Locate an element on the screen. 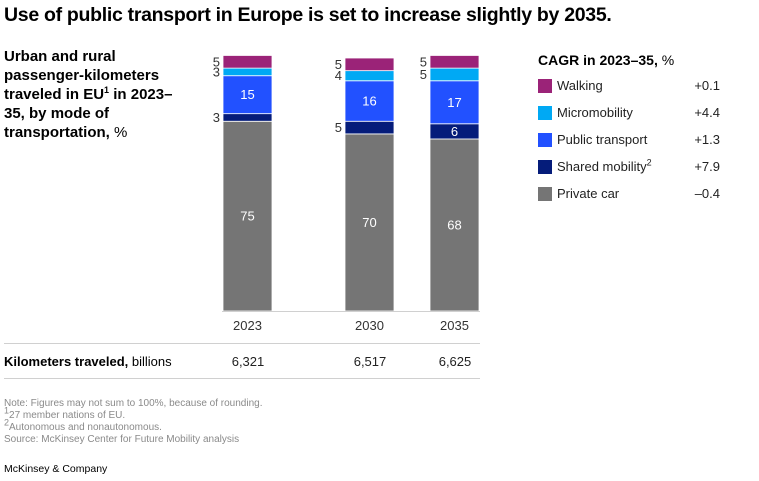  legend-cagr-value: –0.4 is located at coordinates (707, 193).